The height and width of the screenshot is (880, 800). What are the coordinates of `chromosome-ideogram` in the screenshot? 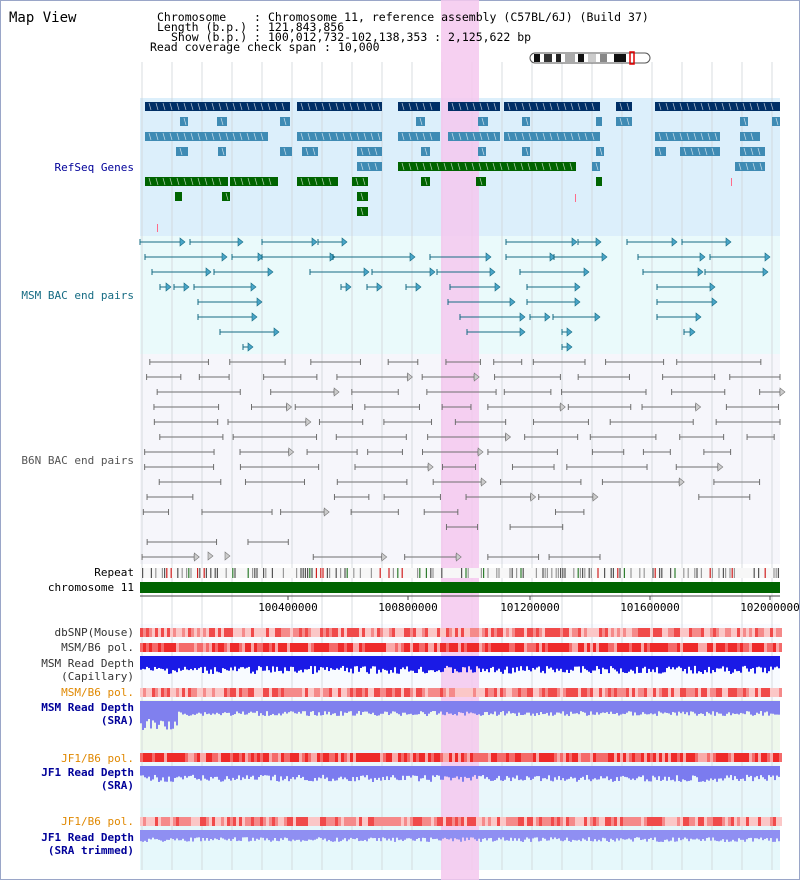 It's located at (590, 58).